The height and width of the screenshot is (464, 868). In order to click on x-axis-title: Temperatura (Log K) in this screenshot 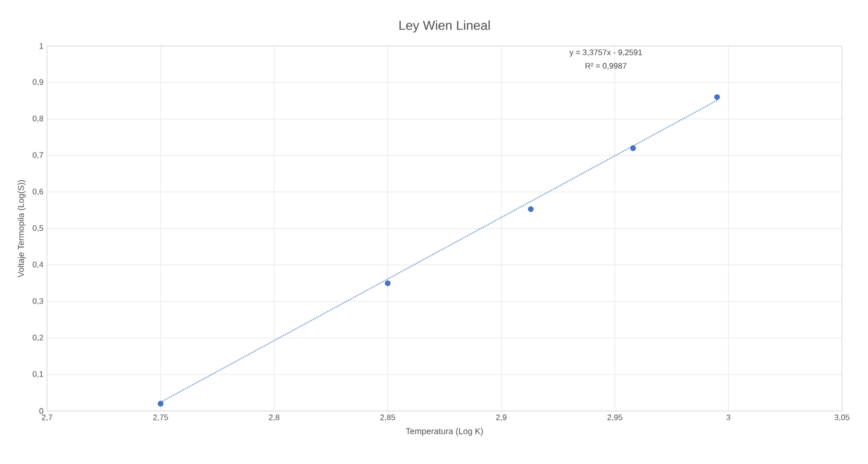, I will do `click(444, 432)`.